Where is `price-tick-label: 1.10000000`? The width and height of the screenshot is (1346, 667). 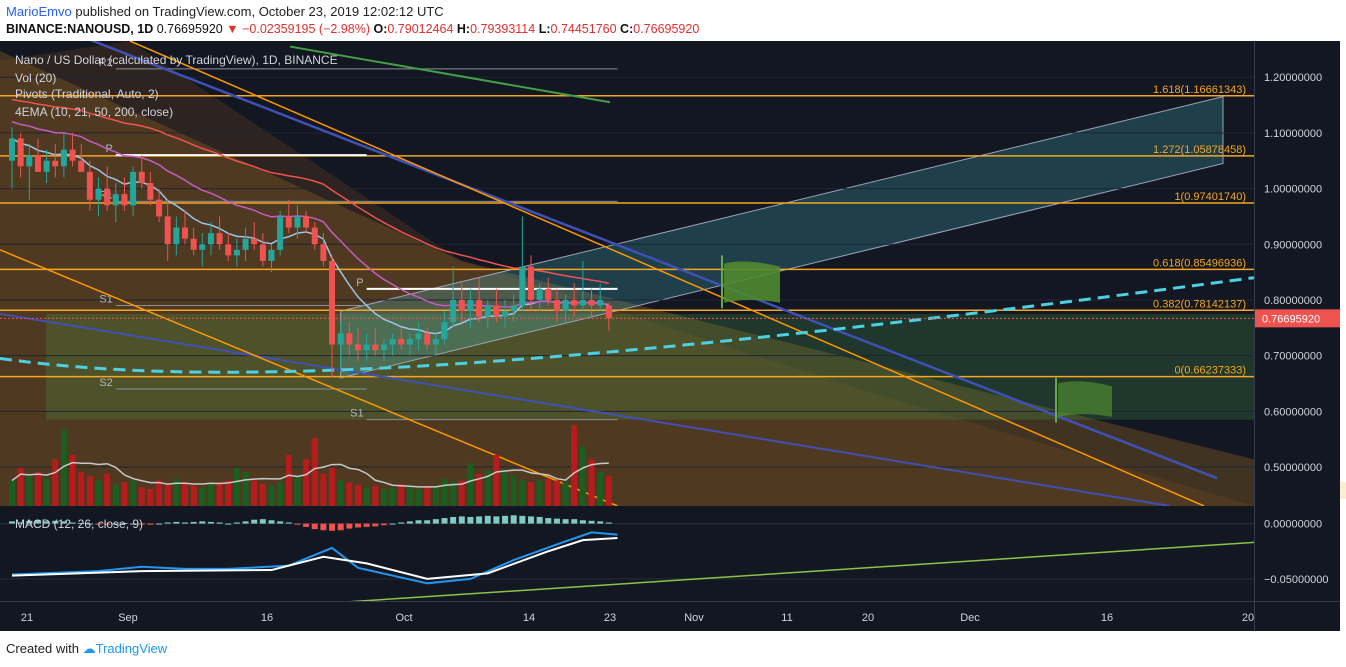 price-tick-label: 1.10000000 is located at coordinates (1293, 134).